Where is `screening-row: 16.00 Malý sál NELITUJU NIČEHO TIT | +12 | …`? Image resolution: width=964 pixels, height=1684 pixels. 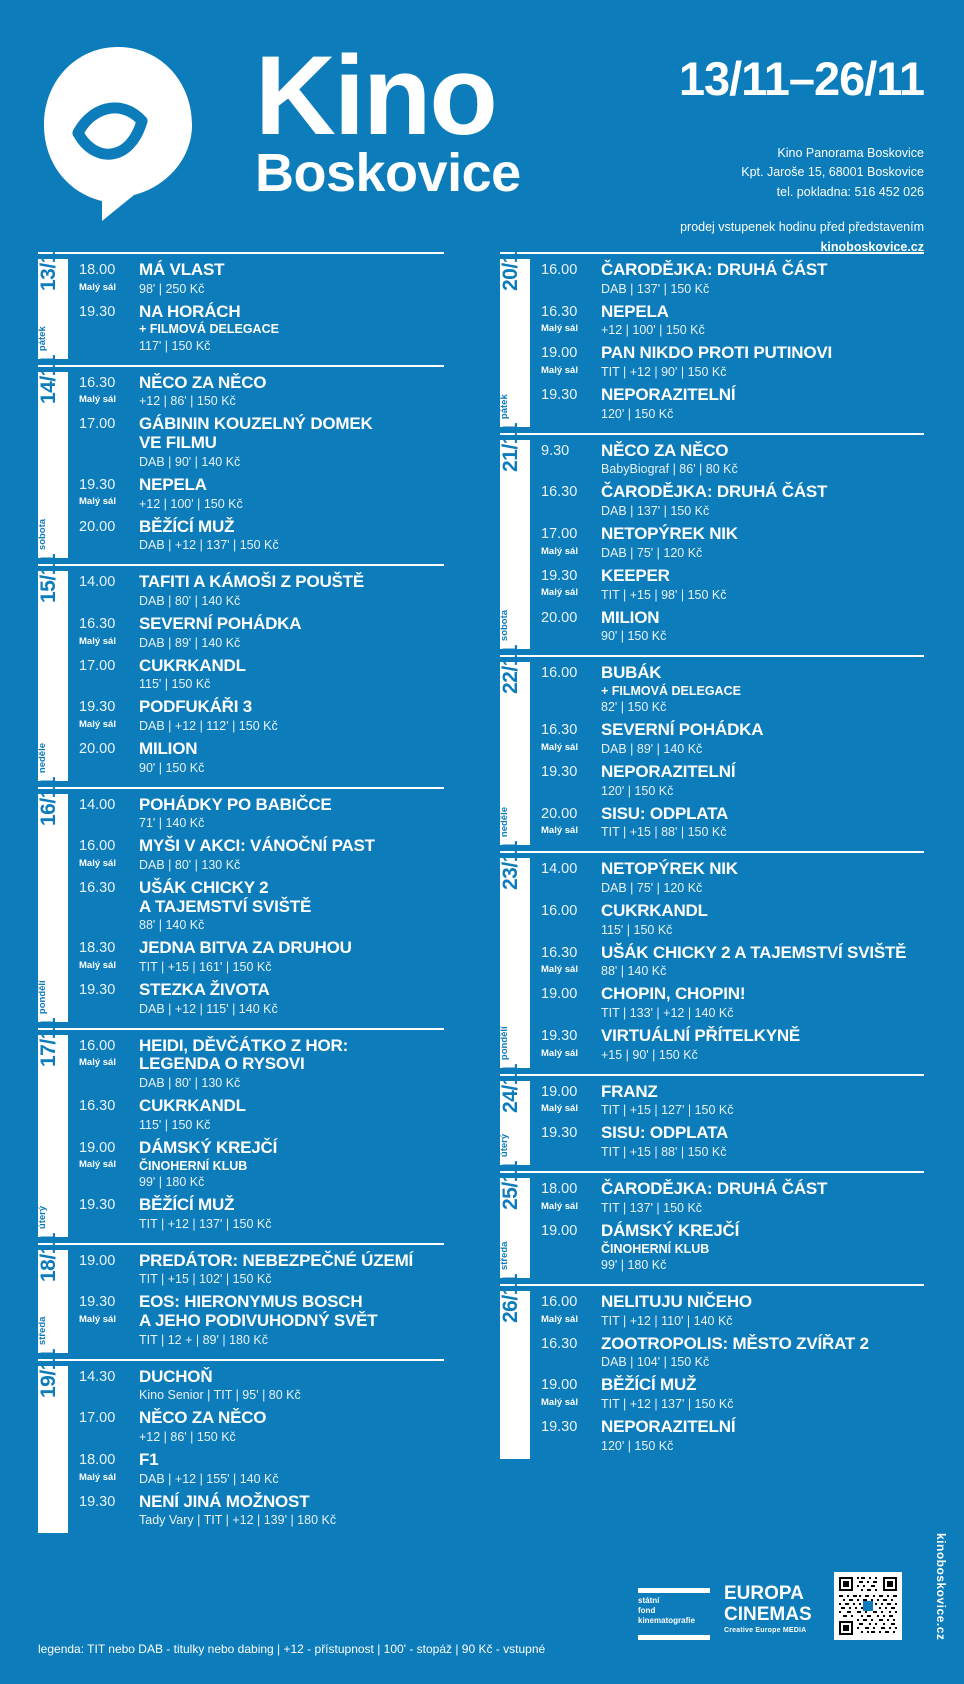
screening-row: 16.00 Malý sál NELITUJU NIČEHO TIT | +12 | … is located at coordinates (732, 1310).